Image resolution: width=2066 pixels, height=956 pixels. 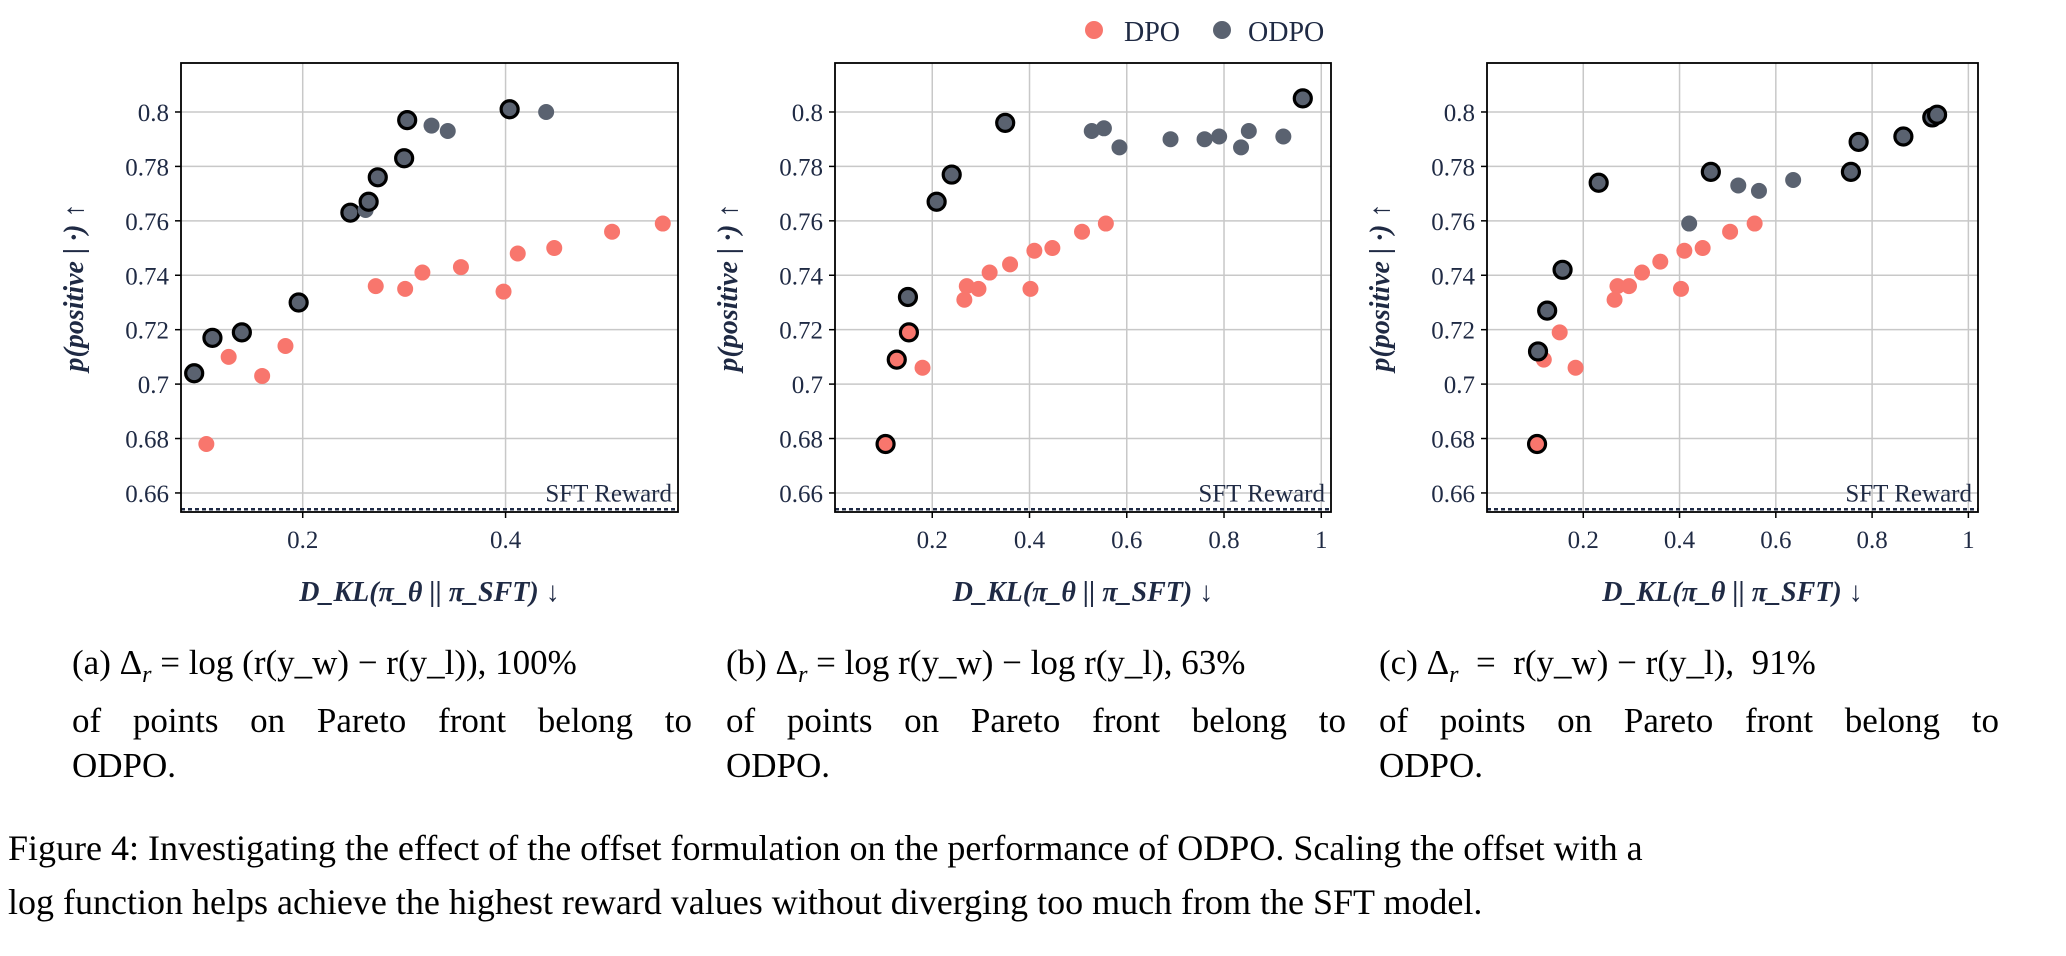 What do you see at coordinates (1286, 32) in the screenshot?
I see `legend-odpo-label: ODPO` at bounding box center [1286, 32].